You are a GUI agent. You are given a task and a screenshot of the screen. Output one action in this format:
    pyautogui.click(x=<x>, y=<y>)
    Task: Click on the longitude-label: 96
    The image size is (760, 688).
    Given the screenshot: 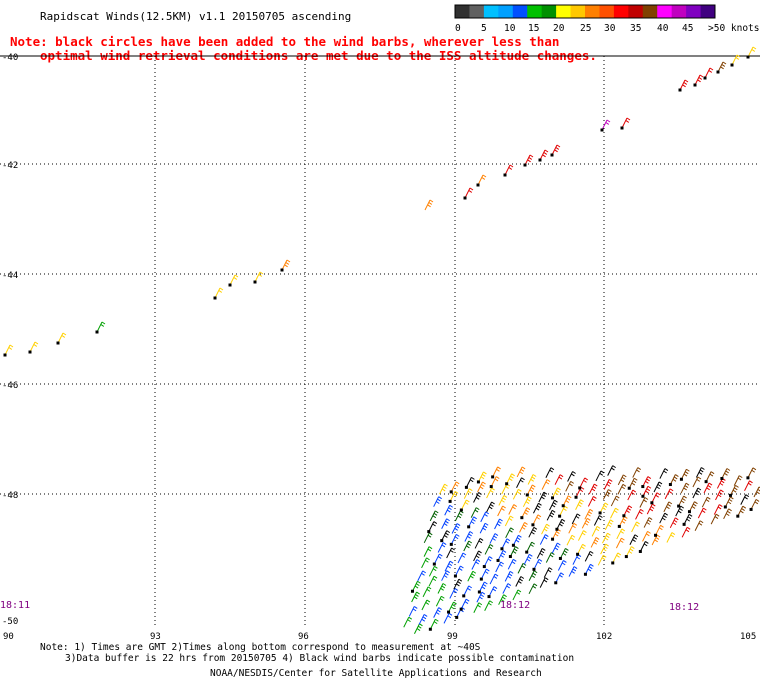 What is the action you would take?
    pyautogui.click(x=303, y=637)
    